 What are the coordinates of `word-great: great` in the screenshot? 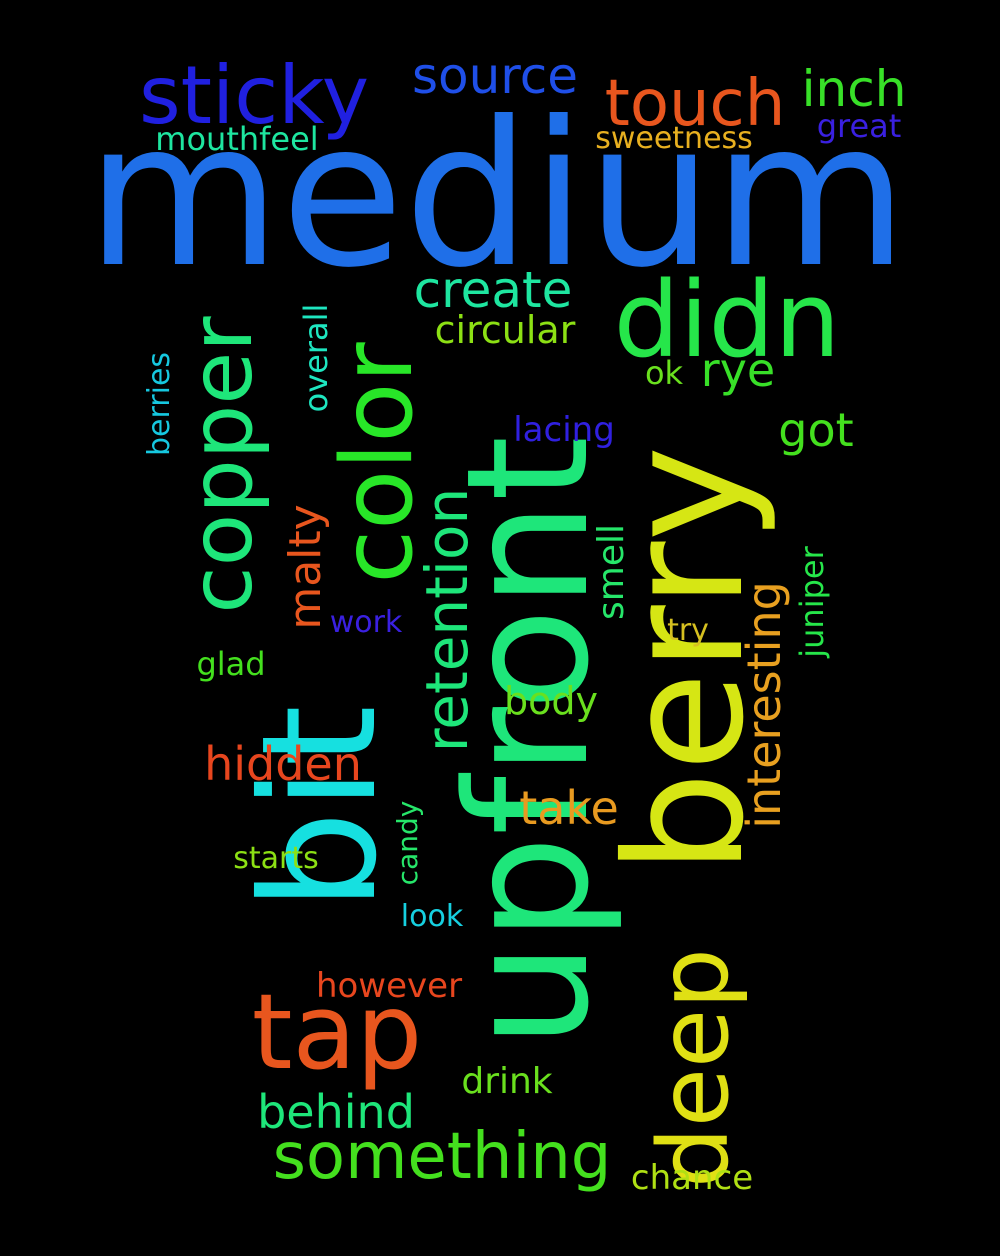 It's located at (859, 126).